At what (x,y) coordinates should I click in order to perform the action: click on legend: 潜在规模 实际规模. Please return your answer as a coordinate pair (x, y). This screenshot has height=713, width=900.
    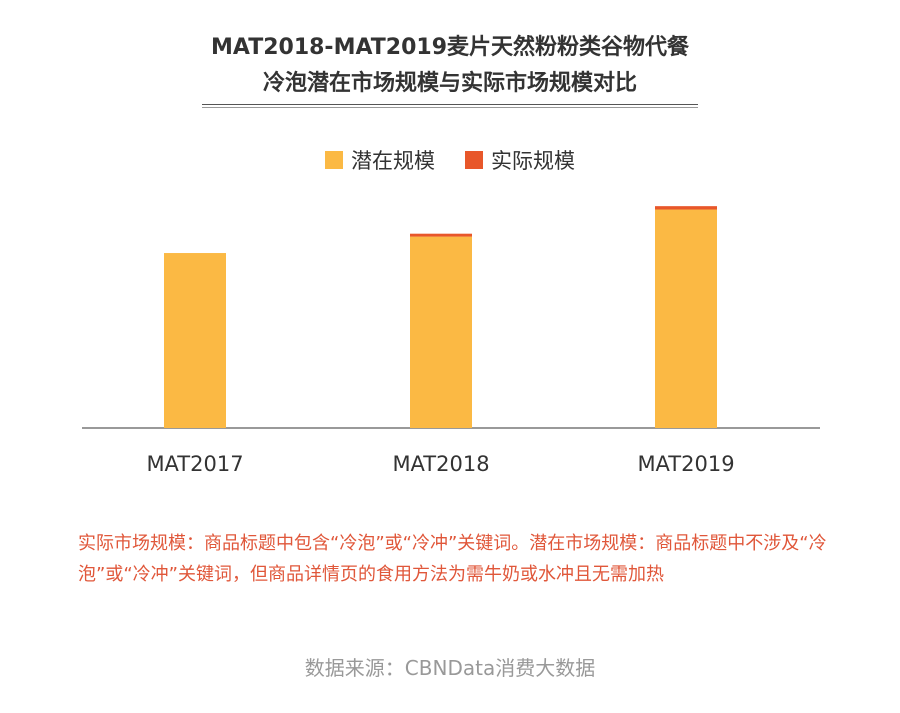
    Looking at the image, I should click on (450, 160).